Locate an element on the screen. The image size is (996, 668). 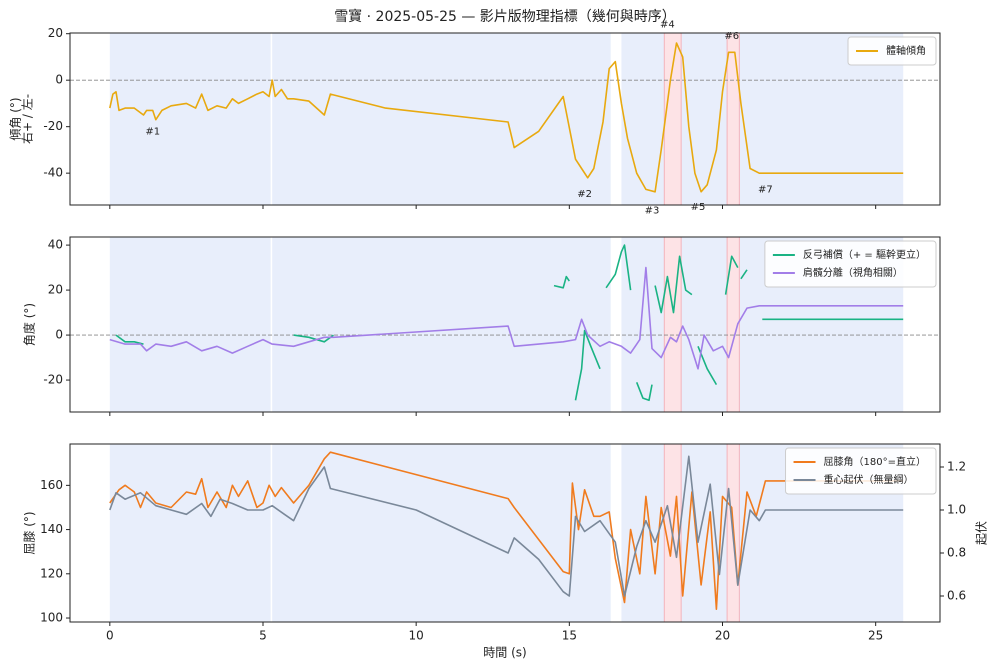
x-axis-label: 時間 (s) is located at coordinates (504, 653).